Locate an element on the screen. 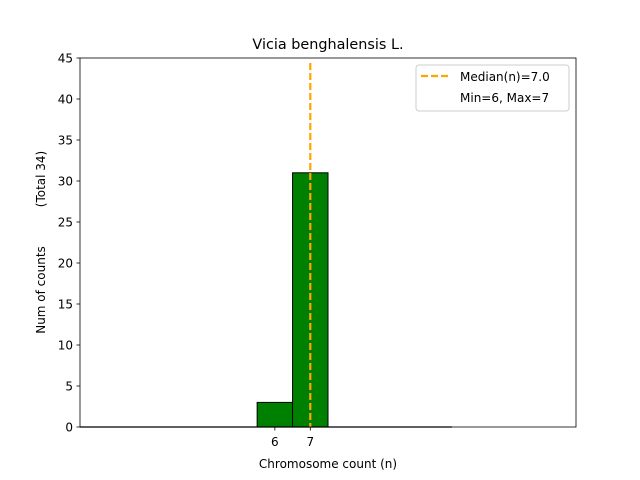  chart-title: Vicia benghalensis L. is located at coordinates (327, 45).